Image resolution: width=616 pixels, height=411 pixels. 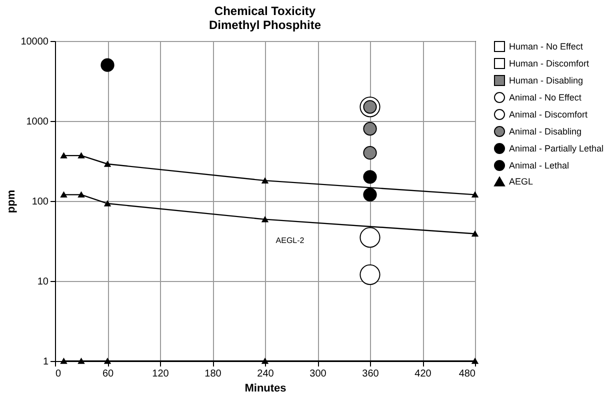 What do you see at coordinates (318, 374) in the screenshot?
I see `x-tick-label: 300` at bounding box center [318, 374].